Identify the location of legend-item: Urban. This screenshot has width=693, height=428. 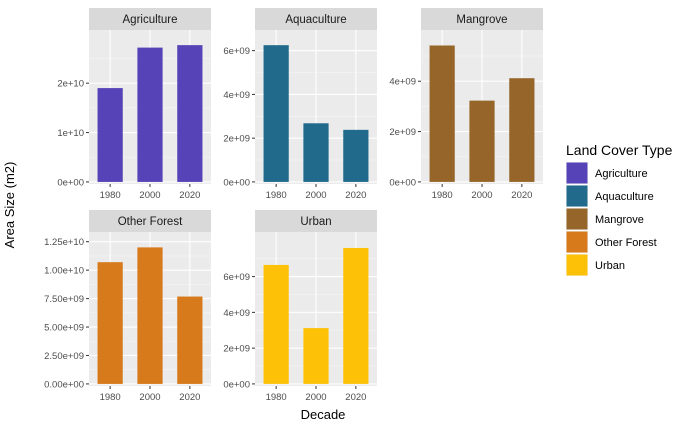
(595, 265).